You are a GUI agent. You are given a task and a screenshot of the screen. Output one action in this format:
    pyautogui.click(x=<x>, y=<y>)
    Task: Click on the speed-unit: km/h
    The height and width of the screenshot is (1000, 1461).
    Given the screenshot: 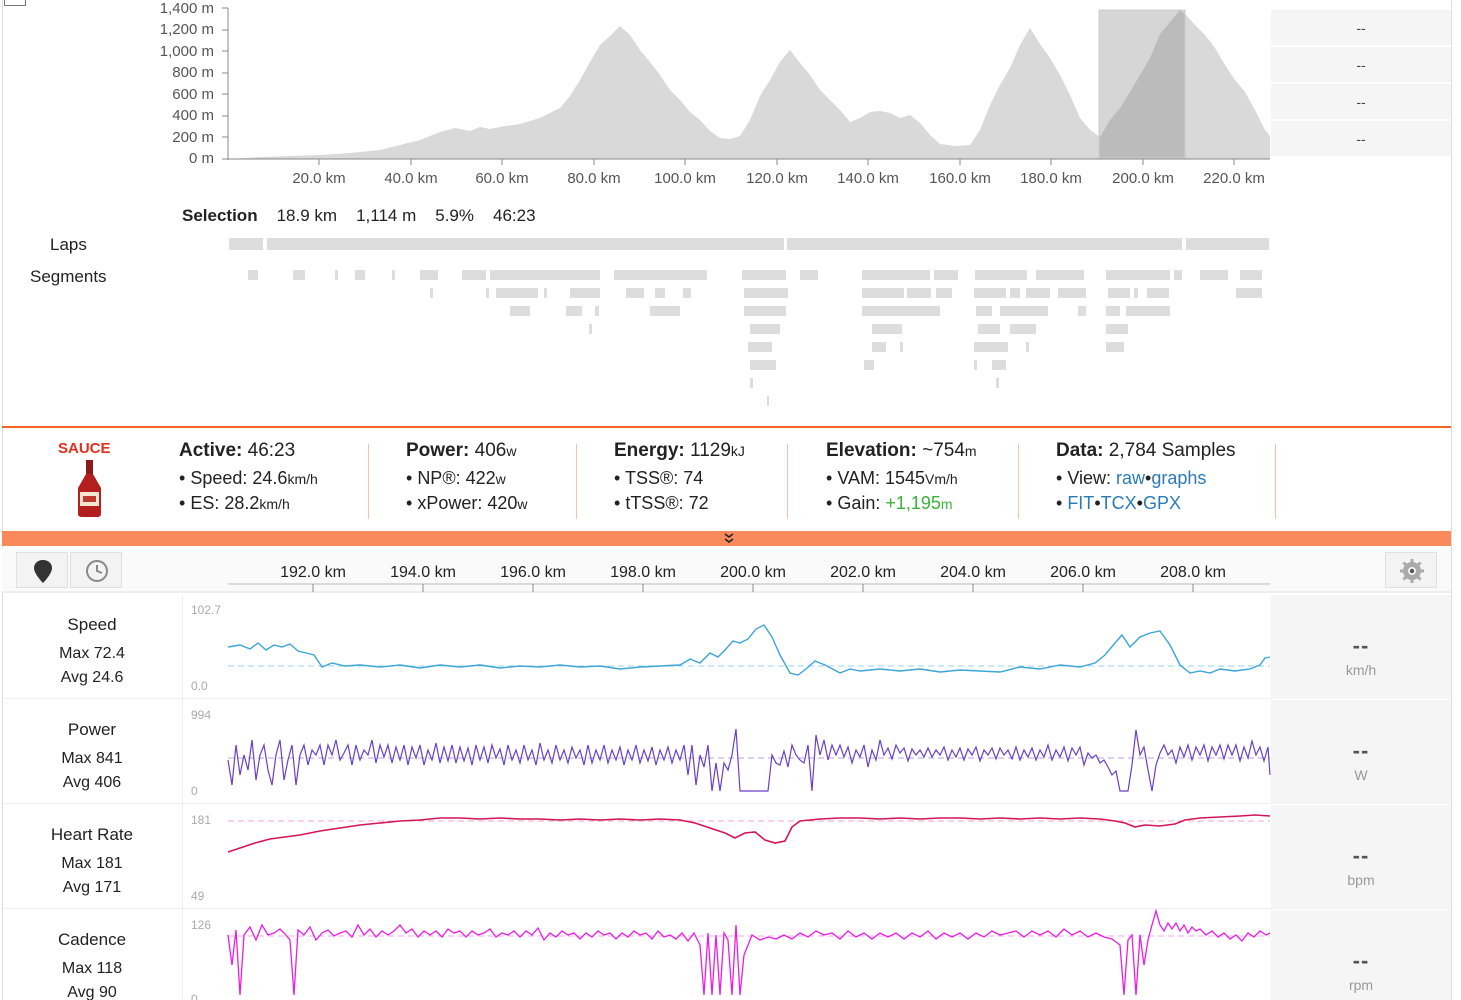 What is the action you would take?
    pyautogui.click(x=302, y=479)
    